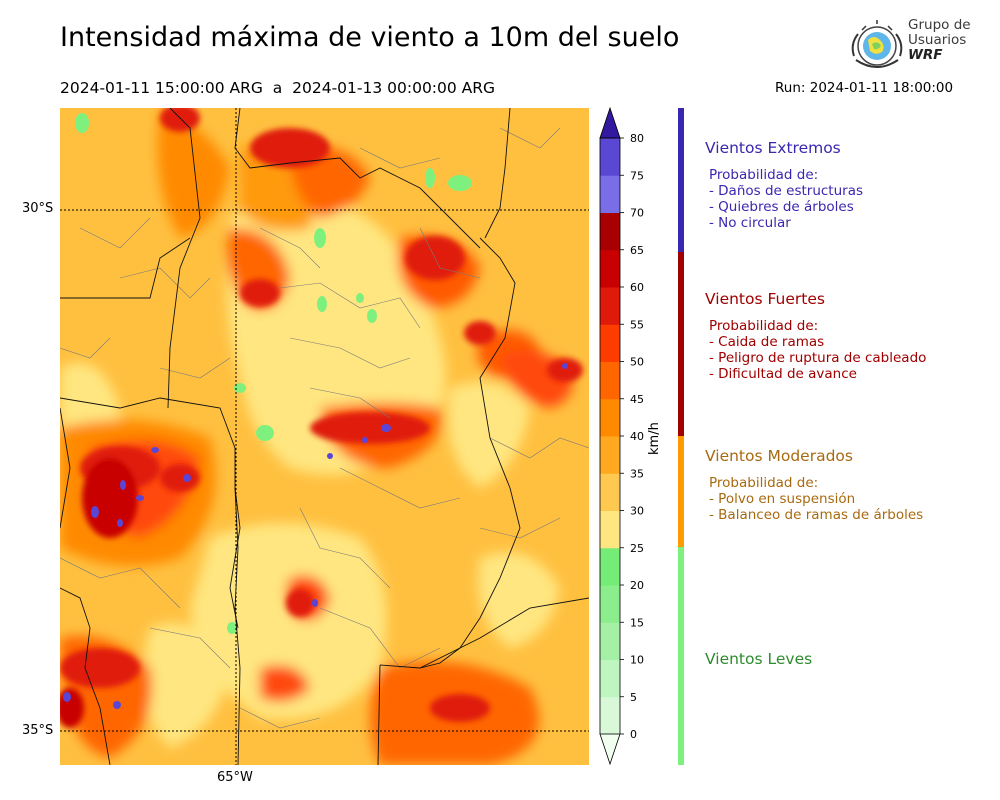 The width and height of the screenshot is (1000, 800). I want to click on category-strong-item: - Peligro de ruptura de cableado, so click(818, 358).